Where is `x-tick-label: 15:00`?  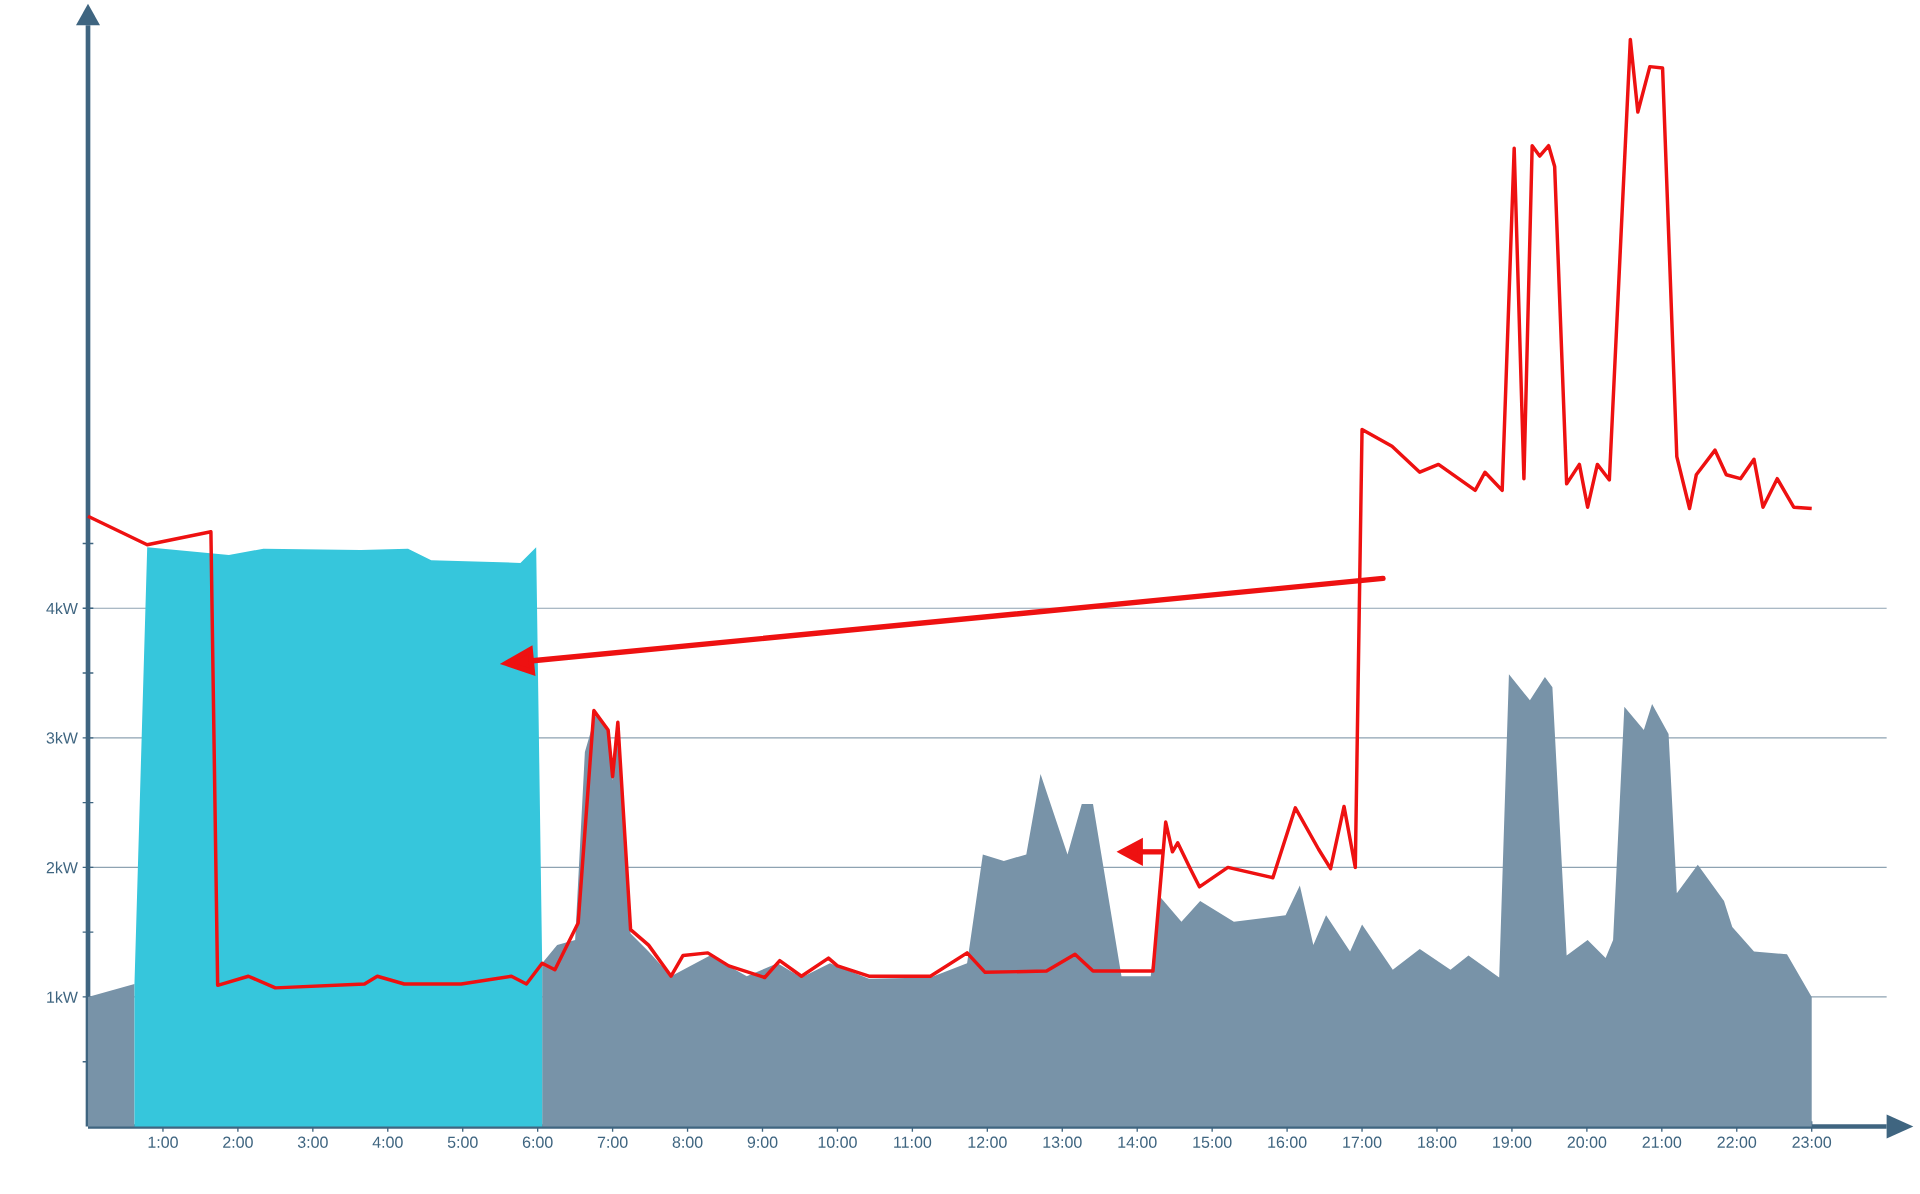 x-tick-label: 15:00 is located at coordinates (1212, 1142).